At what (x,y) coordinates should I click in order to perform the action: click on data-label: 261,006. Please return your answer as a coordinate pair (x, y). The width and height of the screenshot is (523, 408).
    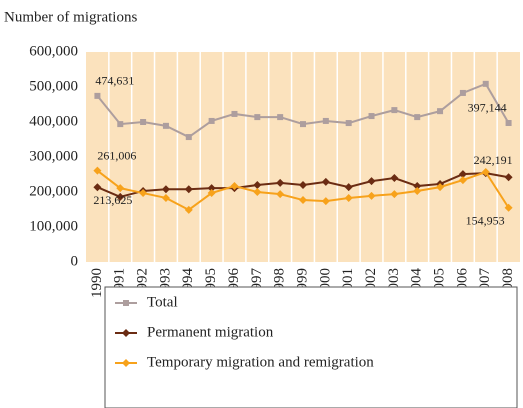
    Looking at the image, I should click on (116, 155).